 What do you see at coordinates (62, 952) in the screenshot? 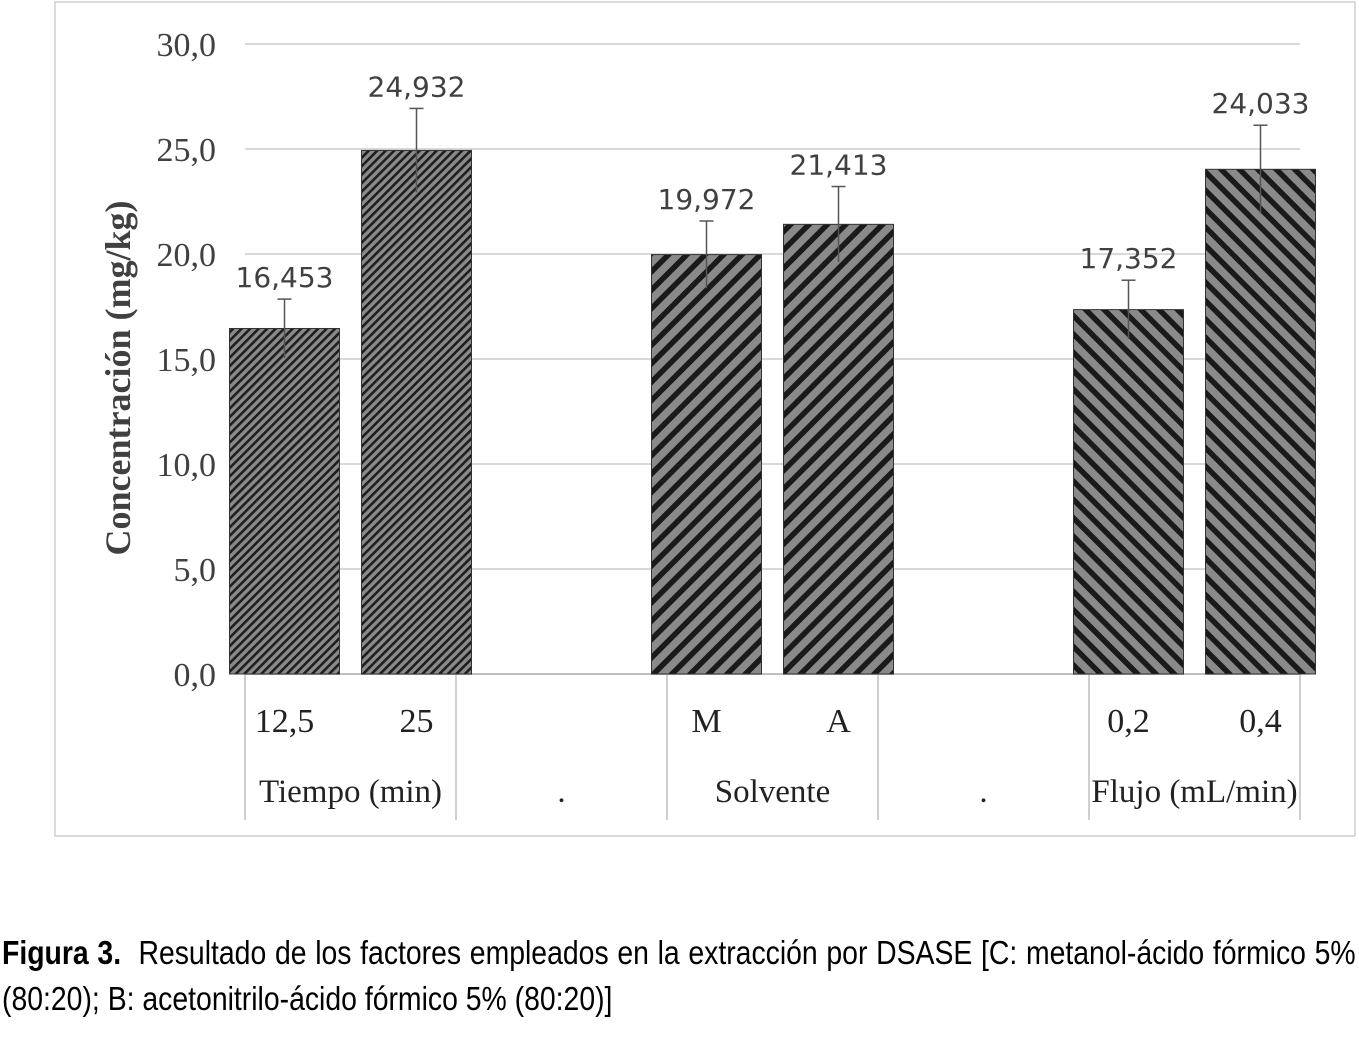
I see `caption-label: Figura 3.` at bounding box center [62, 952].